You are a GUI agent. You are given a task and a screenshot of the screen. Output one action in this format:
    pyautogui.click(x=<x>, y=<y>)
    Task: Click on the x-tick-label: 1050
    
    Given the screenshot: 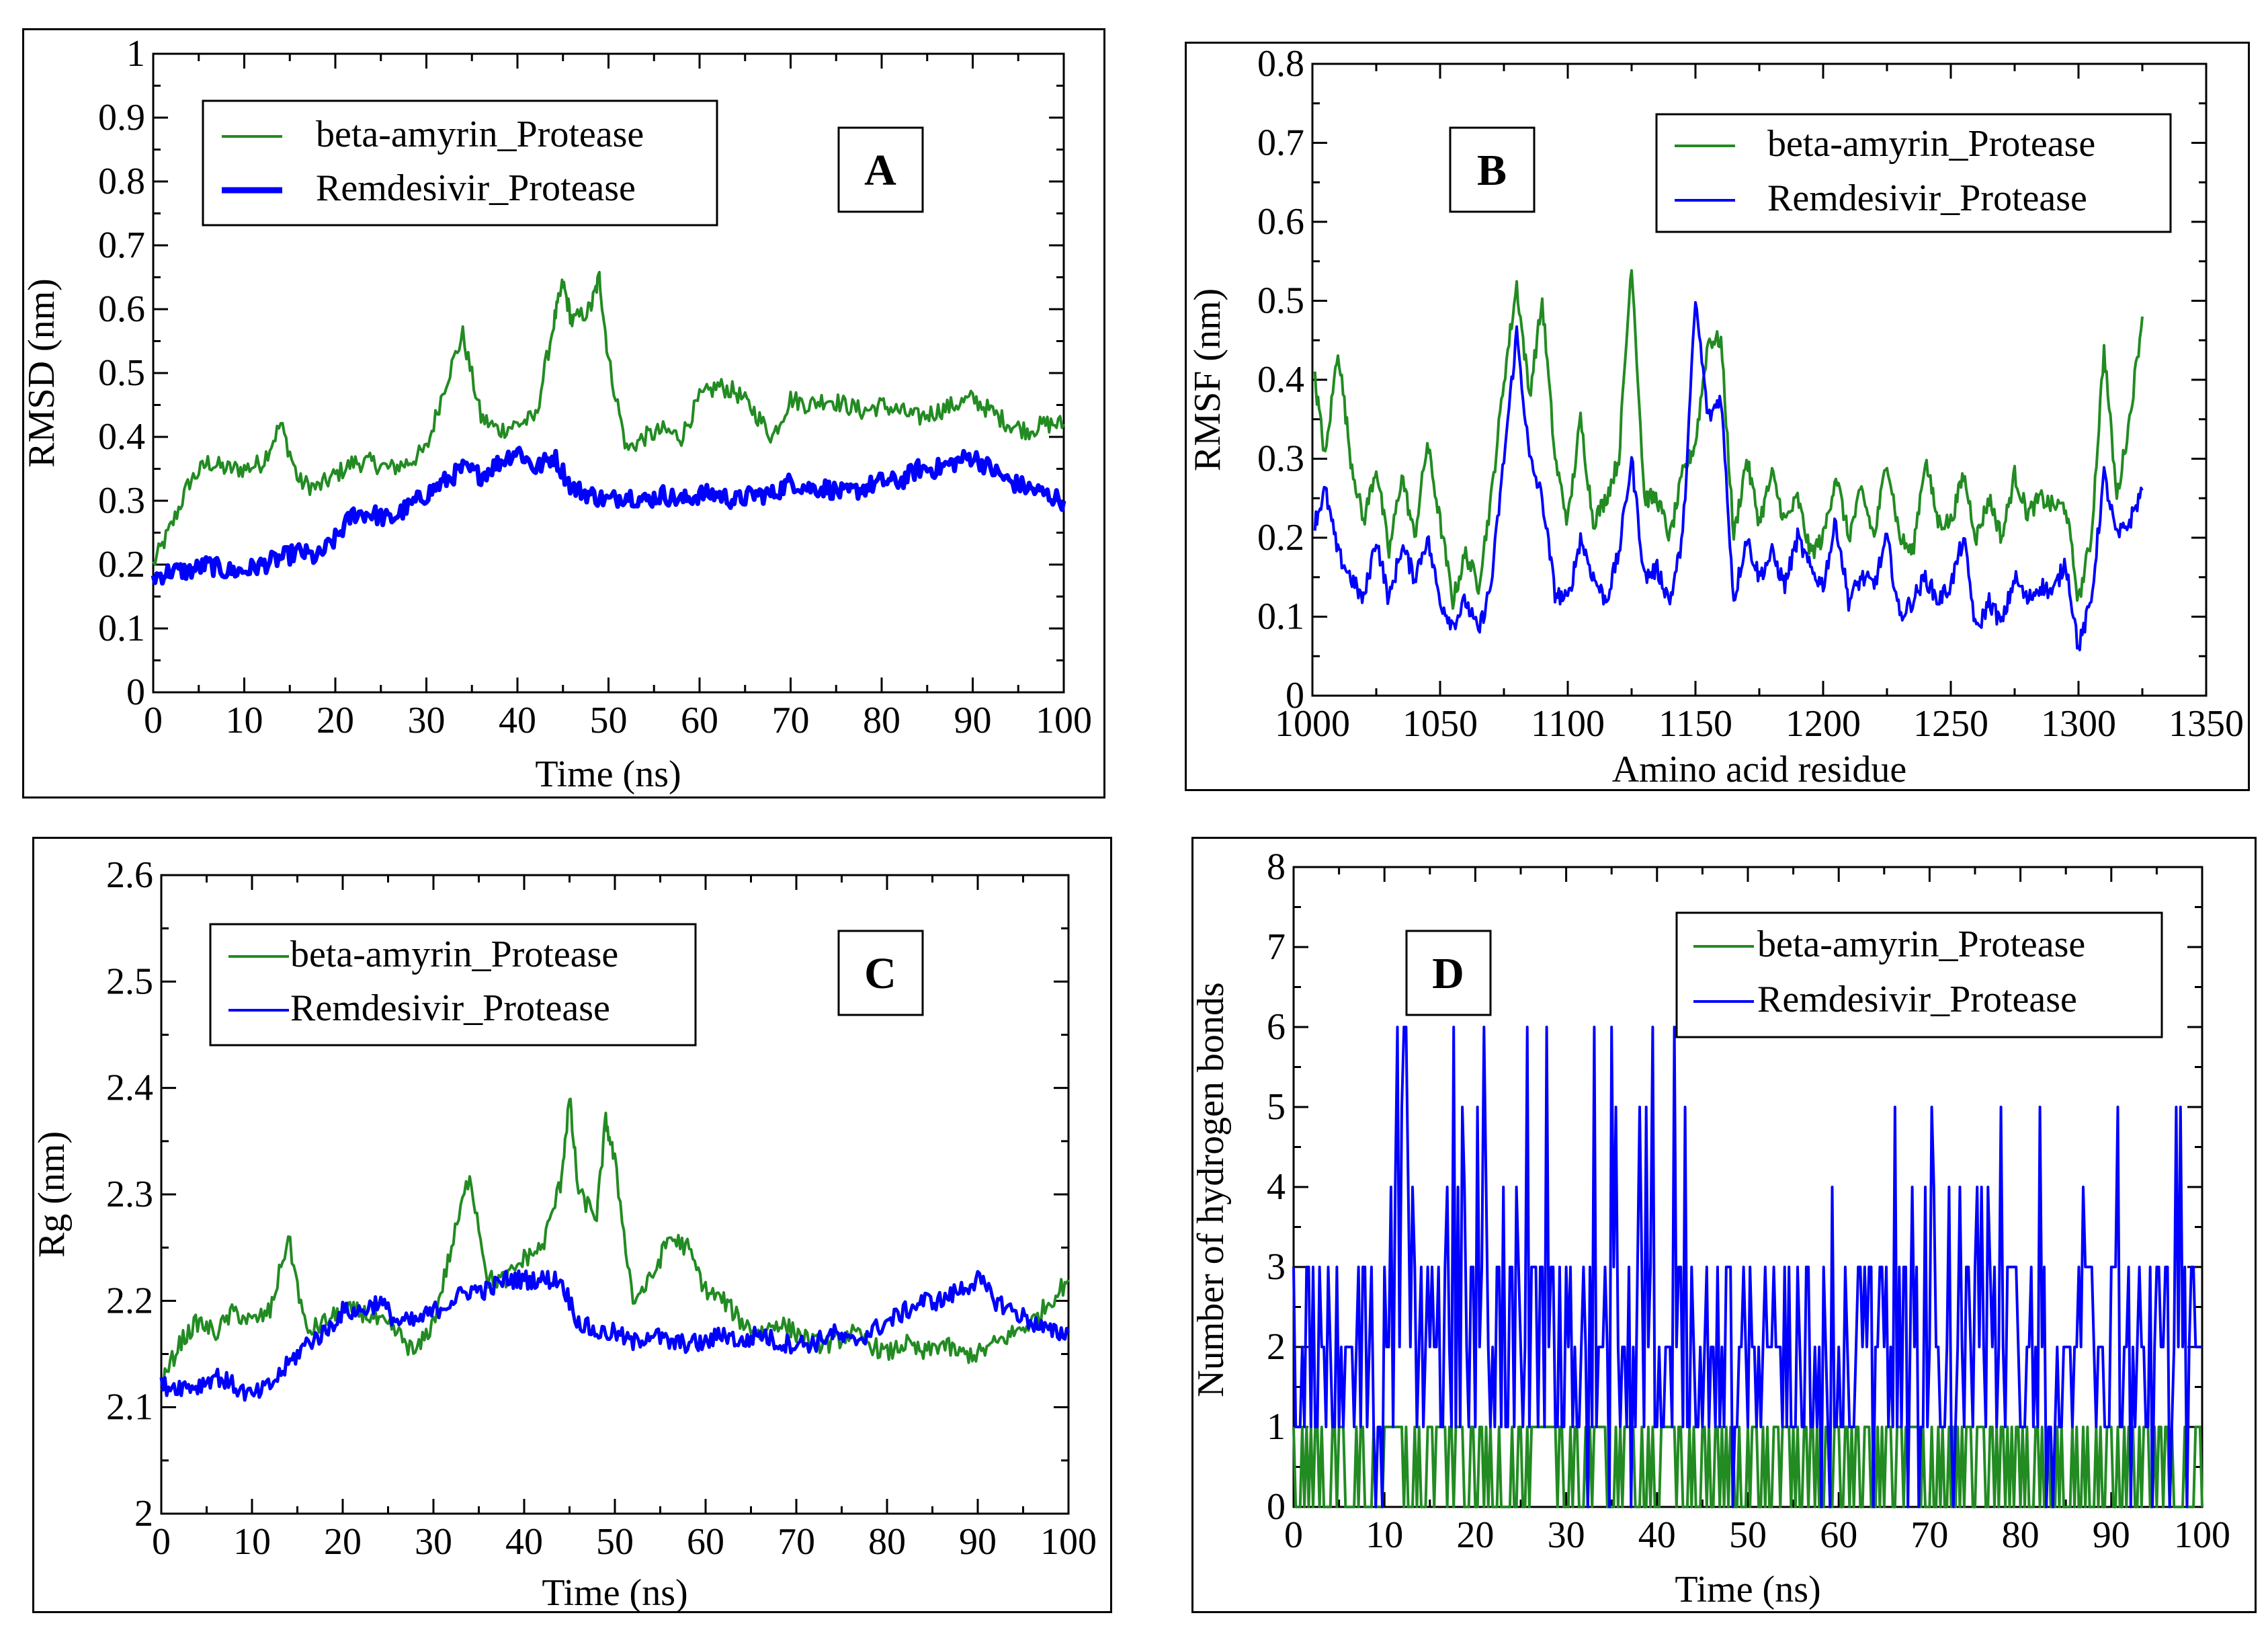 What is the action you would take?
    pyautogui.click(x=1440, y=724)
    